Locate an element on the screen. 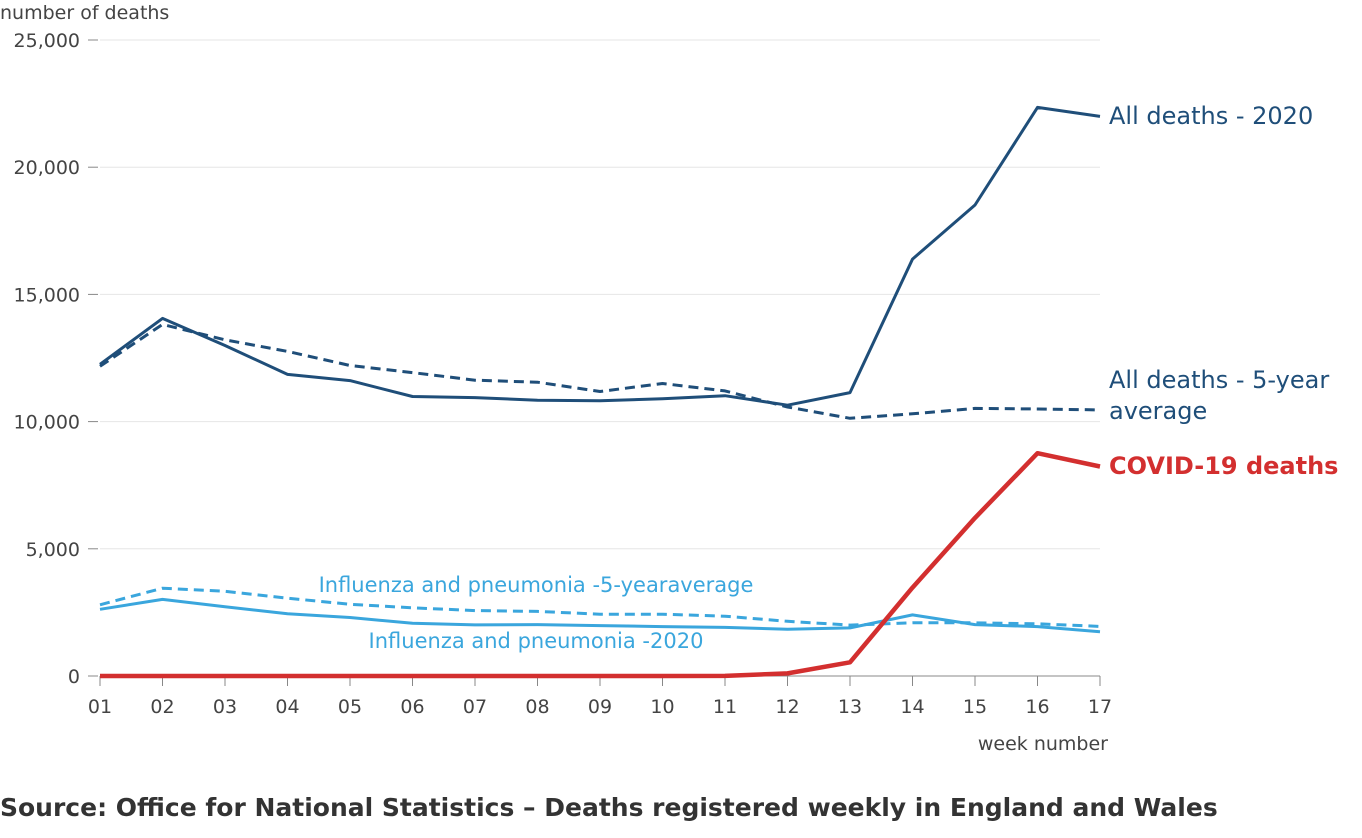 The width and height of the screenshot is (1362, 838). series-label-0: All deaths - 2020 is located at coordinates (1211, 116).